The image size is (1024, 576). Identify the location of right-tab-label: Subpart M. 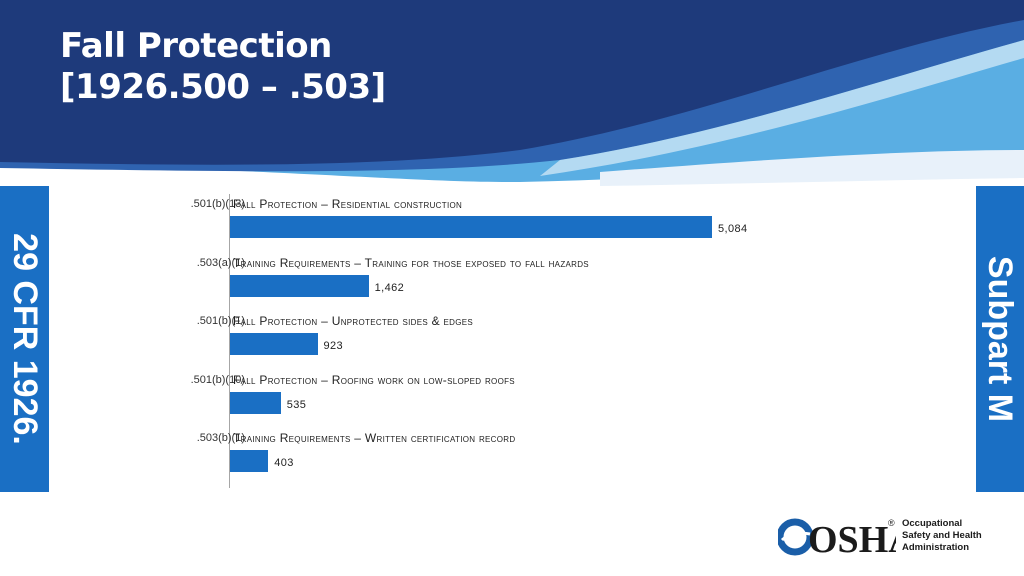
(1000, 339).